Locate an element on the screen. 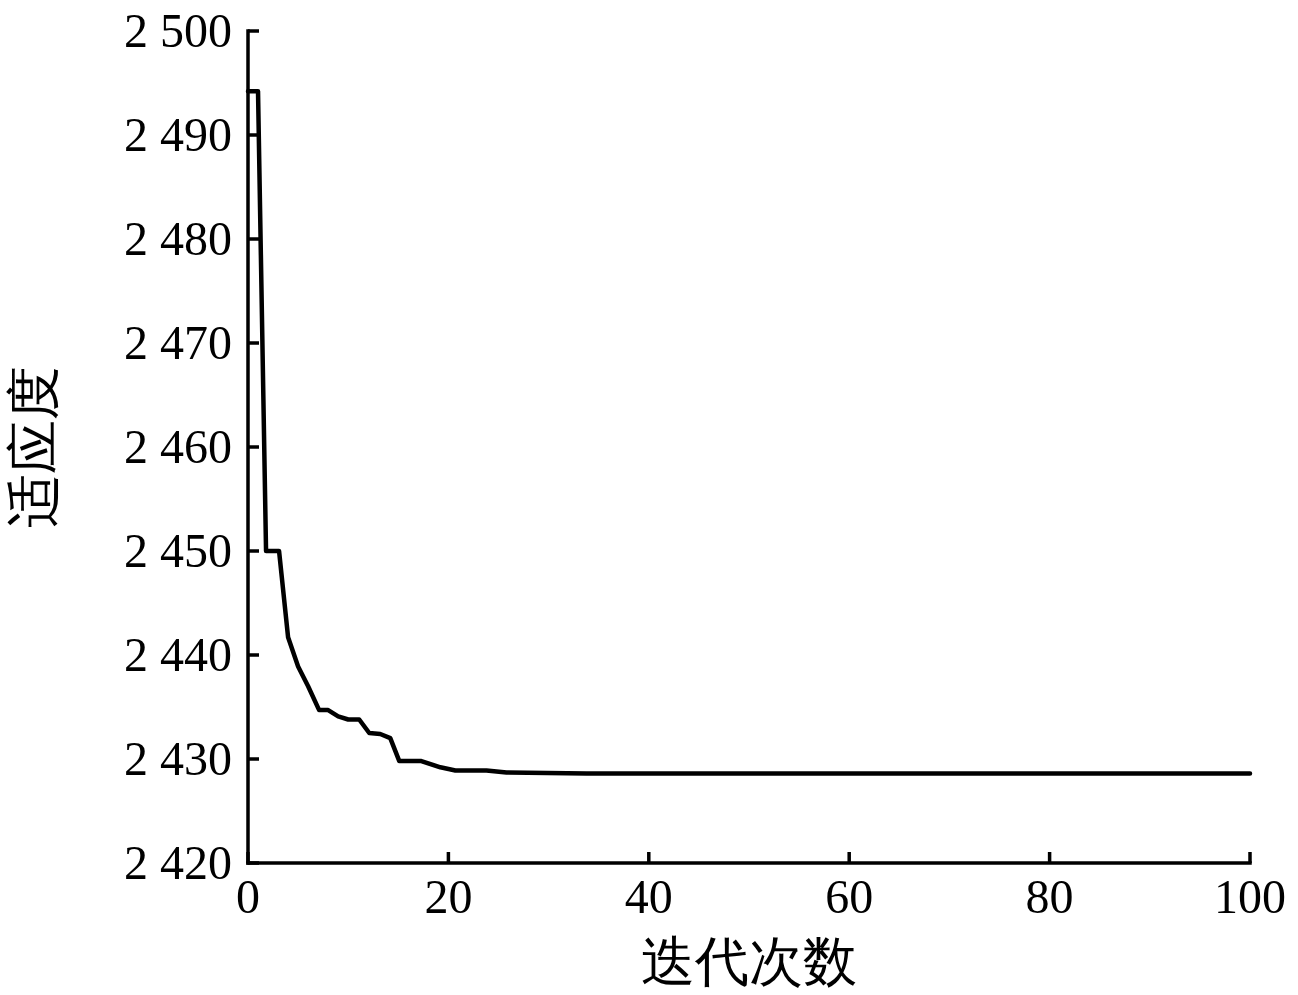 This screenshot has height=995, width=1298. ytick-label: 2 450 is located at coordinates (178, 551).